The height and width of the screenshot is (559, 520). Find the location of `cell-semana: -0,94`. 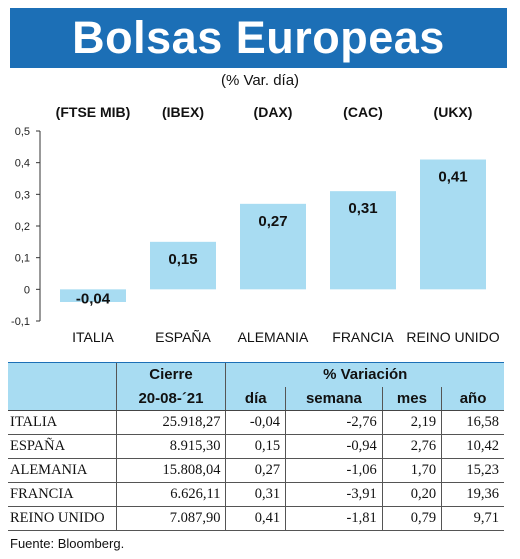

cell-semana: -0,94 is located at coordinates (334, 446).